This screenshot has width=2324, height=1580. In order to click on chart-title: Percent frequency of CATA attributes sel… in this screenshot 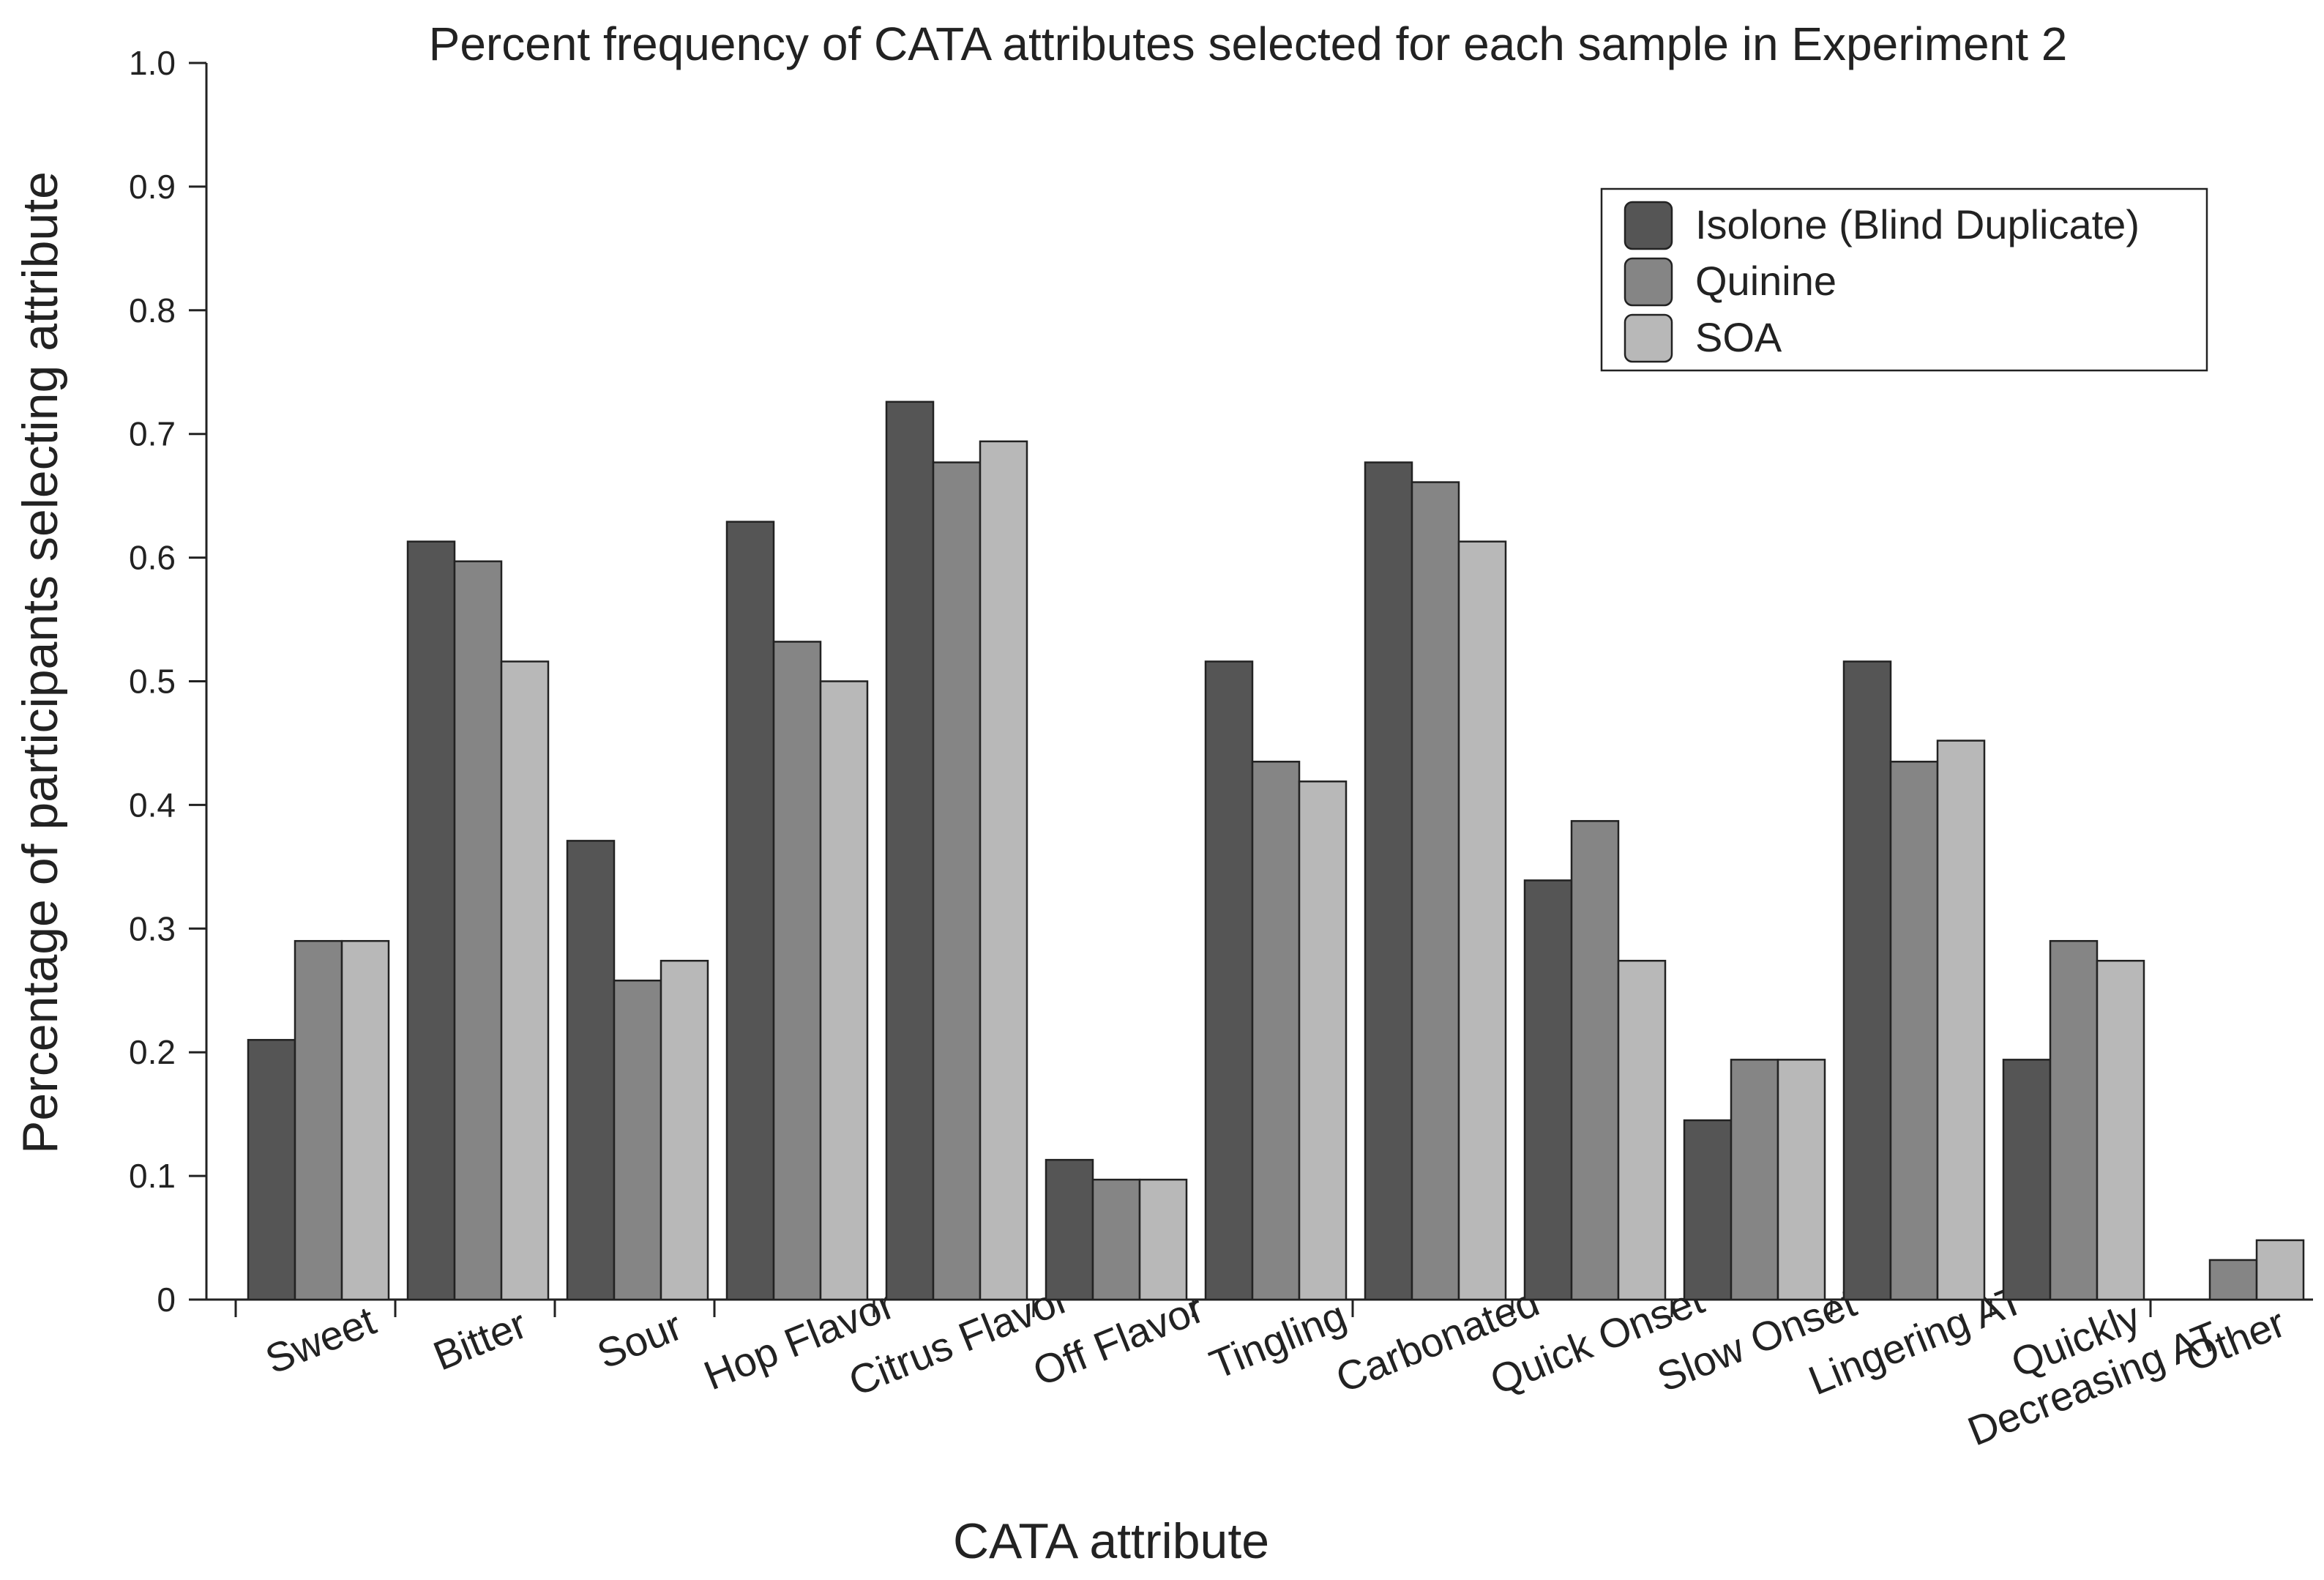, I will do `click(1248, 44)`.